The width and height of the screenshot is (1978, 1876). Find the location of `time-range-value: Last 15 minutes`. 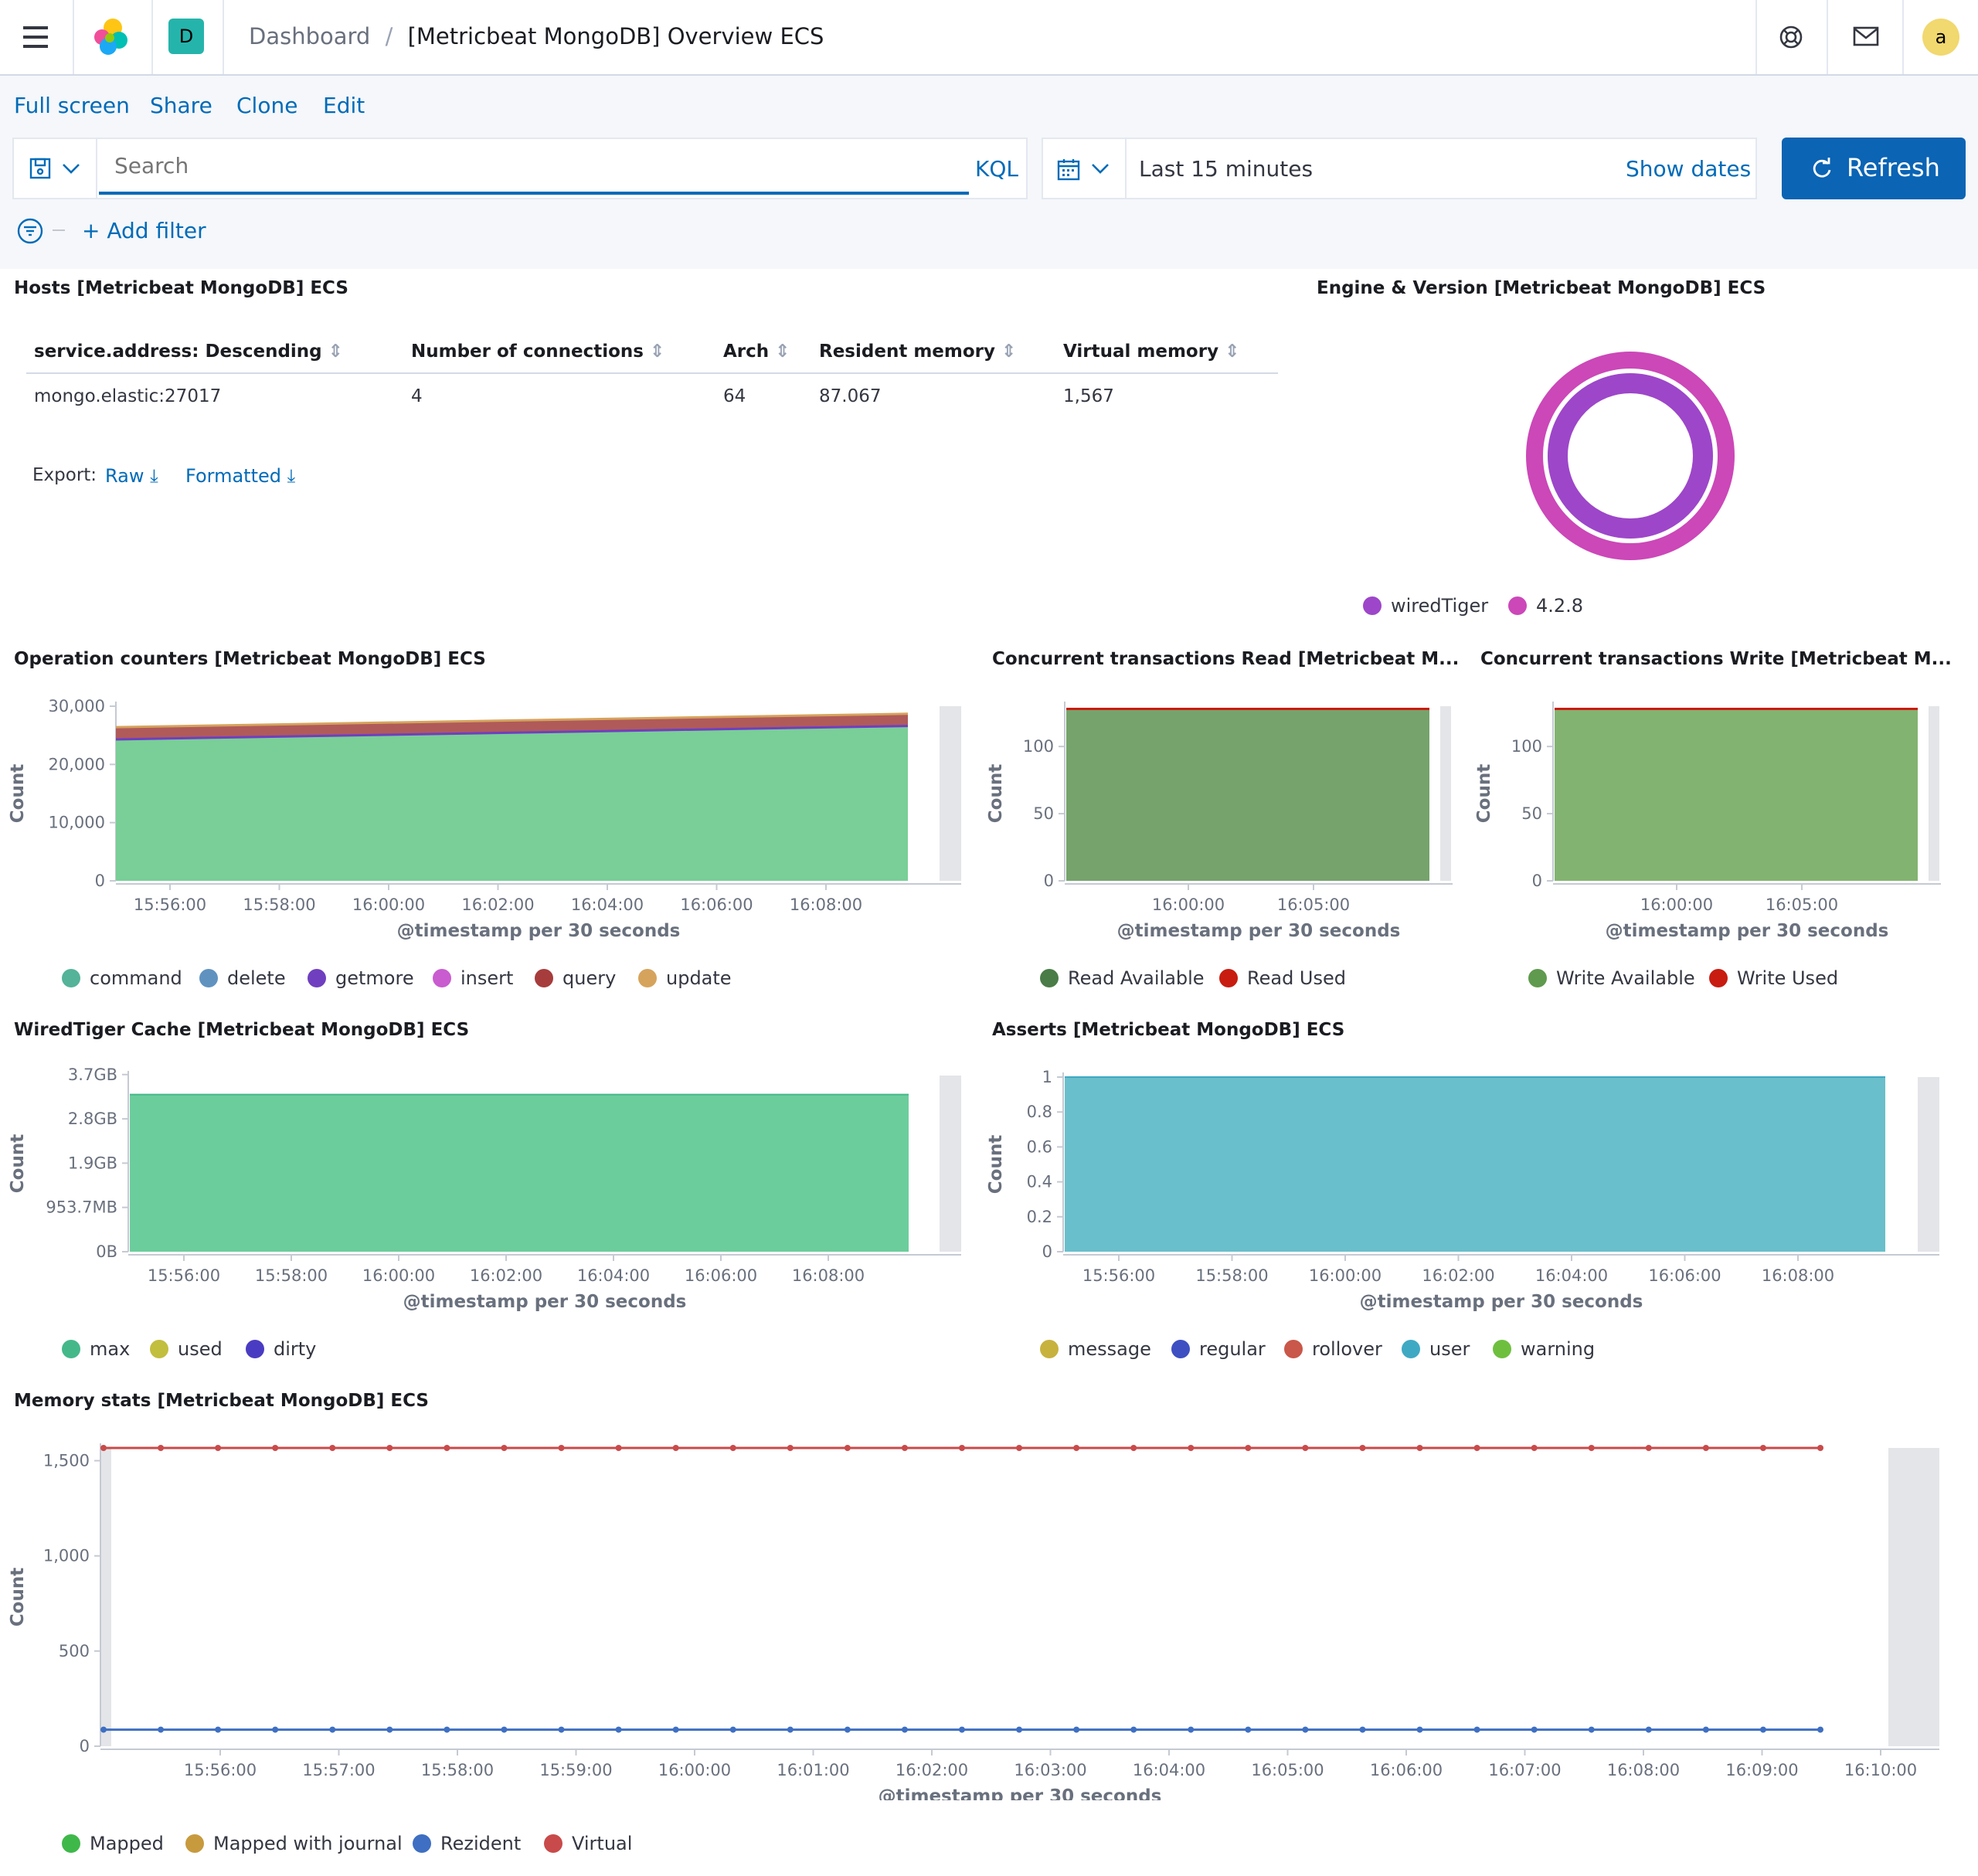

time-range-value: Last 15 minutes is located at coordinates (1226, 169).